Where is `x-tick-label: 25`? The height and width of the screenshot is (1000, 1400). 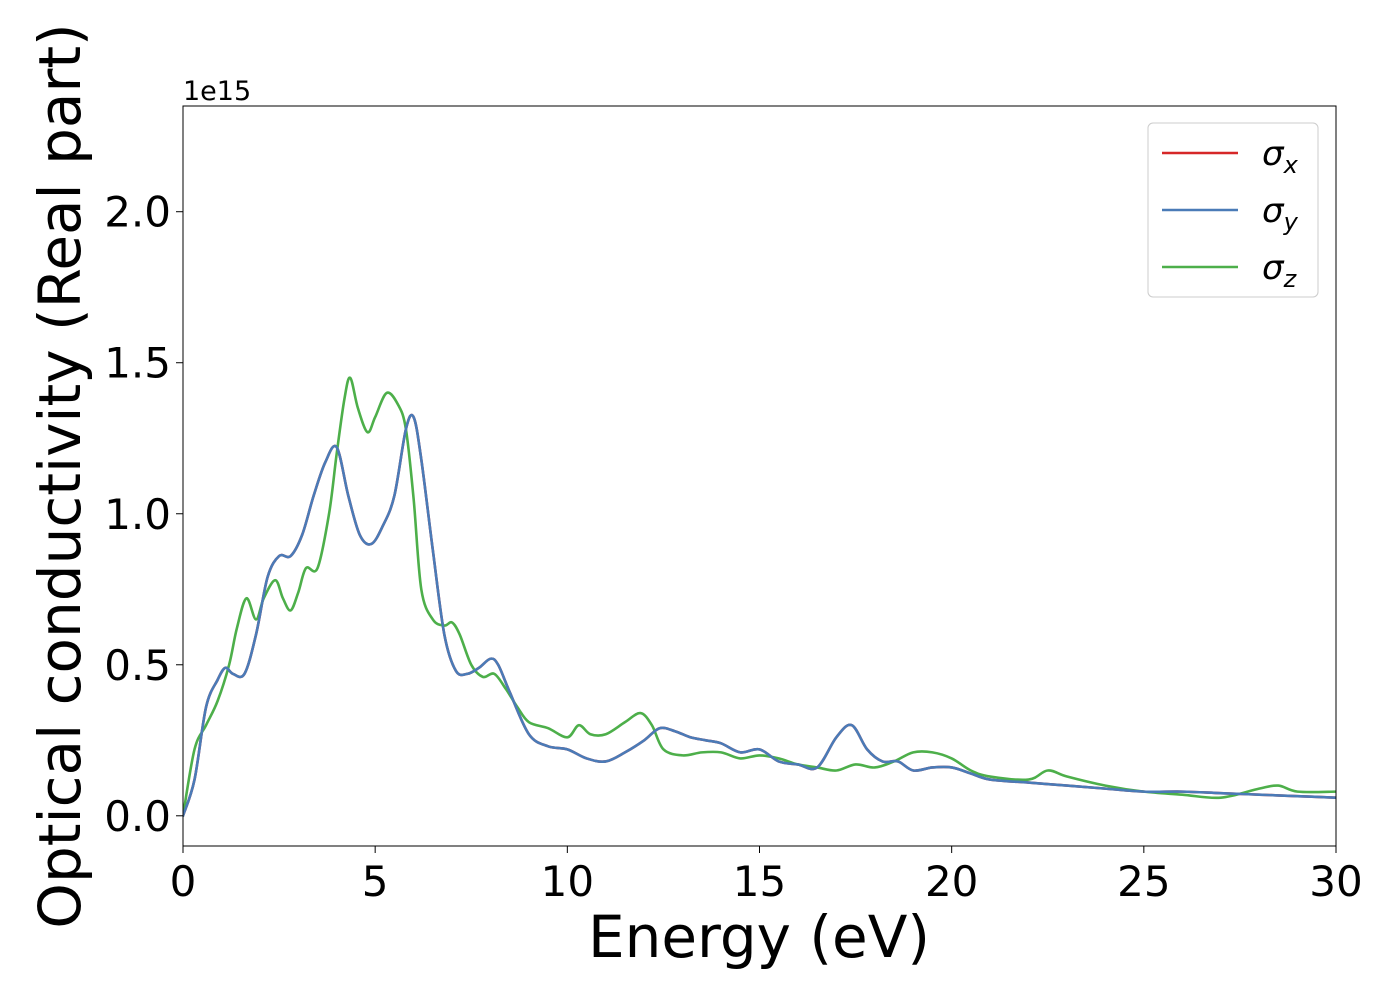
x-tick-label: 25 is located at coordinates (1143, 881).